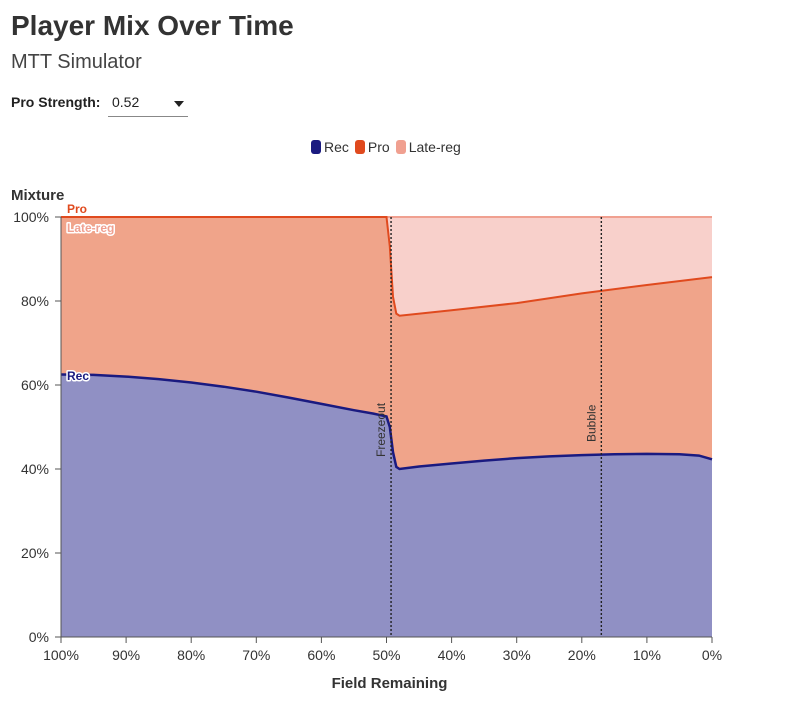  What do you see at coordinates (378, 147) in the screenshot?
I see `legend-label-pro: Pro` at bounding box center [378, 147].